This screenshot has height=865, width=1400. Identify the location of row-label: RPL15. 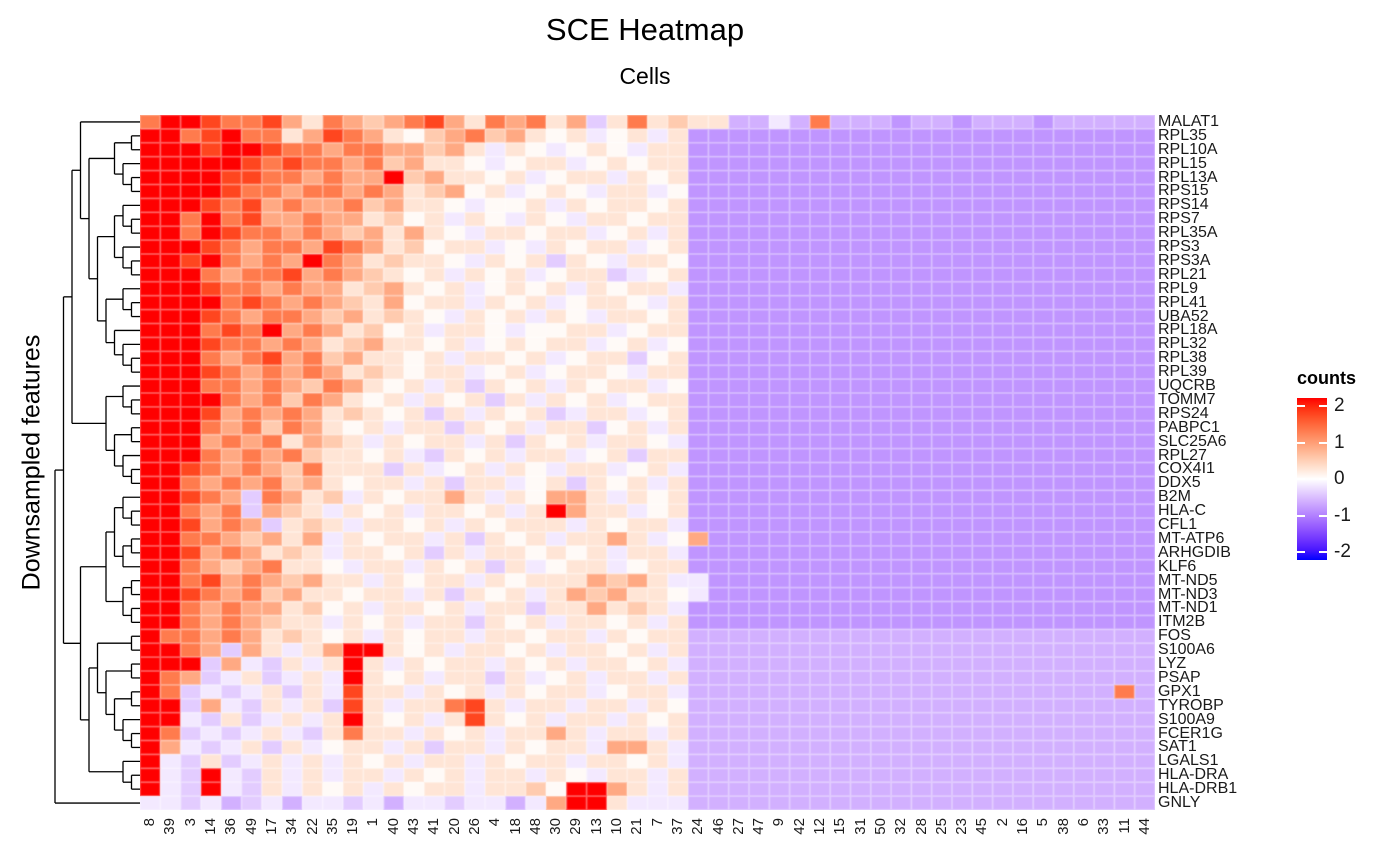
(1182, 163).